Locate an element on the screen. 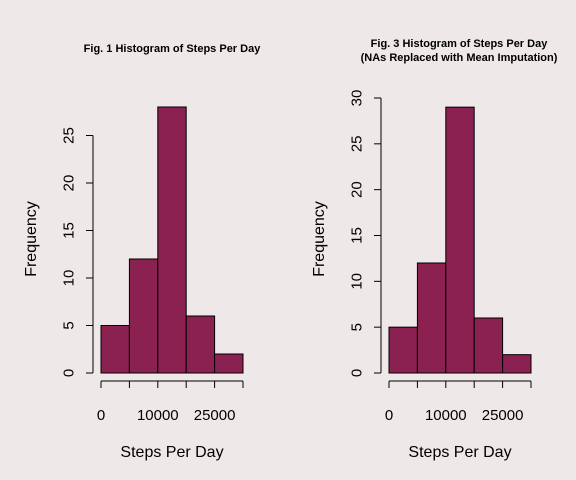 This screenshot has width=576, height=480. chart-2-y-axis: 0 5 10 15 20 25 30 is located at coordinates (365, 233).